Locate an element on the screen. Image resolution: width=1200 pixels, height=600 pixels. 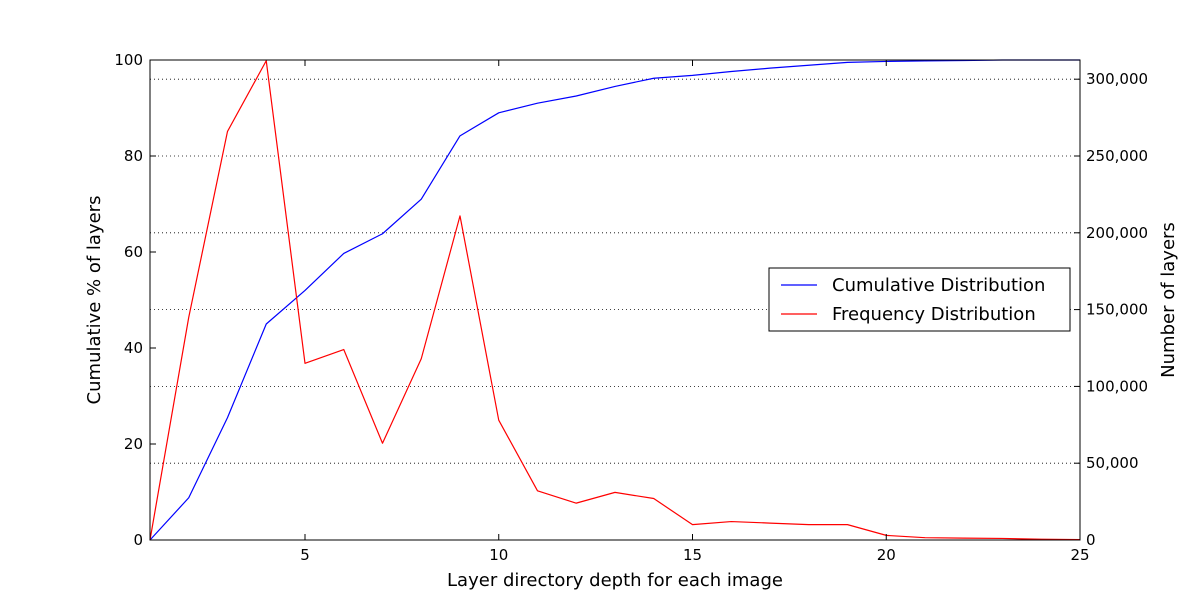
y-right-tick-label-1: 50,000 is located at coordinates (1112, 463).